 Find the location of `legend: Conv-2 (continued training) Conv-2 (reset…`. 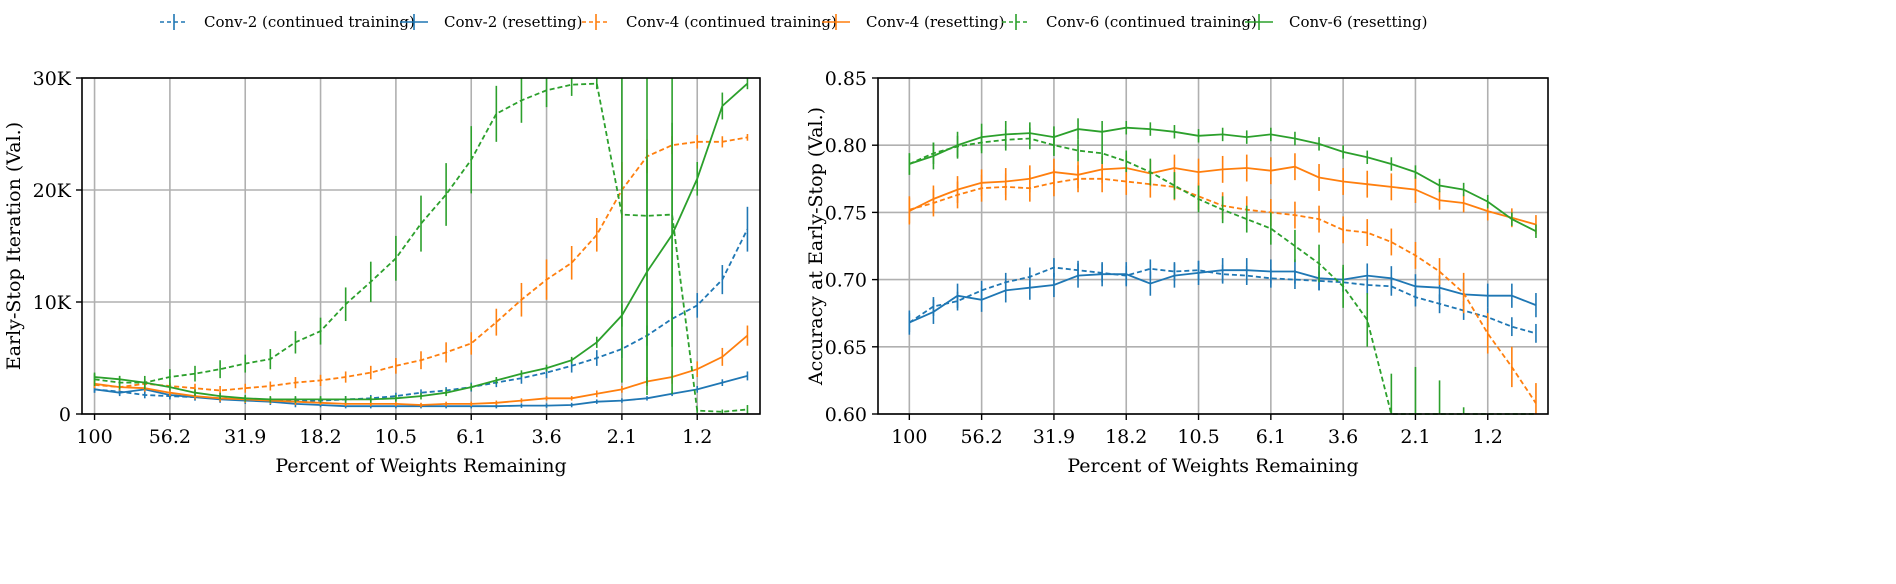

legend: Conv-2 (continued training) Conv-2 (reset… is located at coordinates (948, 27).